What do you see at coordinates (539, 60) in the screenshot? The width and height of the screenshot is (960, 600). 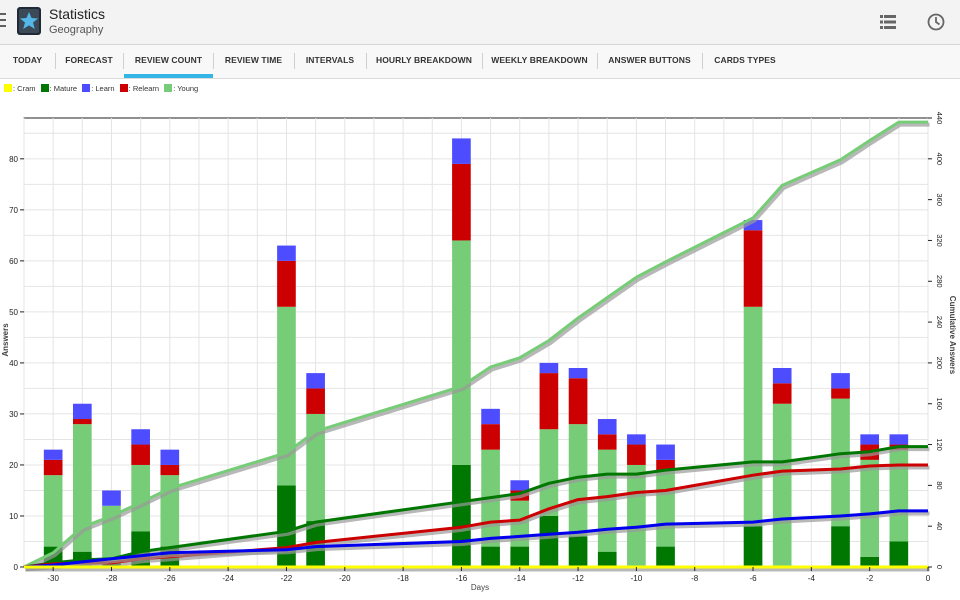 I see `tab-weekly-breakdown: WEEKLY BREAKDOWN` at bounding box center [539, 60].